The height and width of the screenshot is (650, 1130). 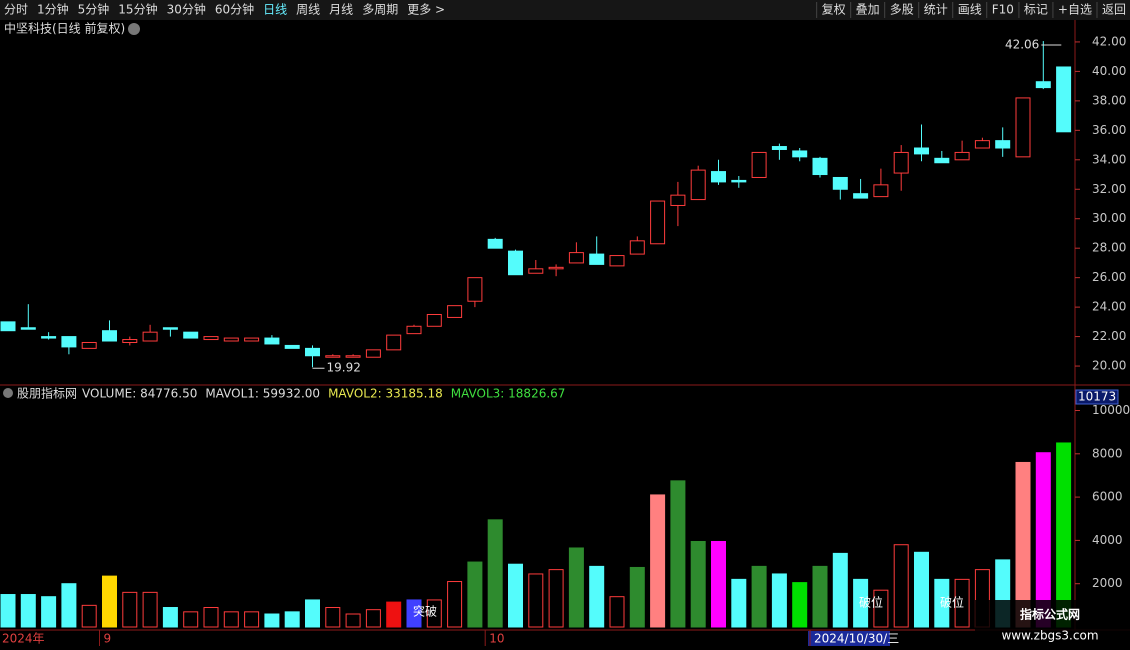 I want to click on y-tick-label: 28.00, so click(x=1109, y=248).